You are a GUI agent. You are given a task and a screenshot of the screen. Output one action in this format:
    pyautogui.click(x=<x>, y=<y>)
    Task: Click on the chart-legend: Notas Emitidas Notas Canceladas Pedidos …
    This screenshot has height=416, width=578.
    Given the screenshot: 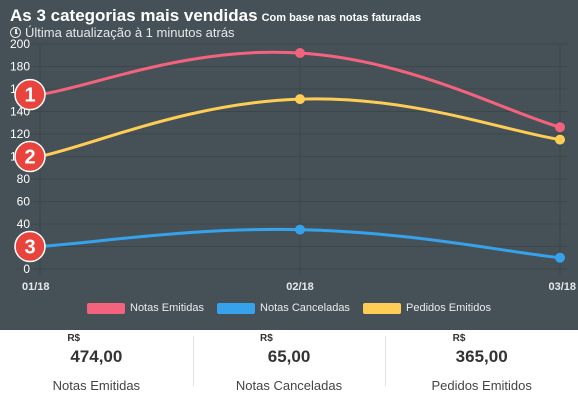 What is the action you would take?
    pyautogui.click(x=289, y=308)
    